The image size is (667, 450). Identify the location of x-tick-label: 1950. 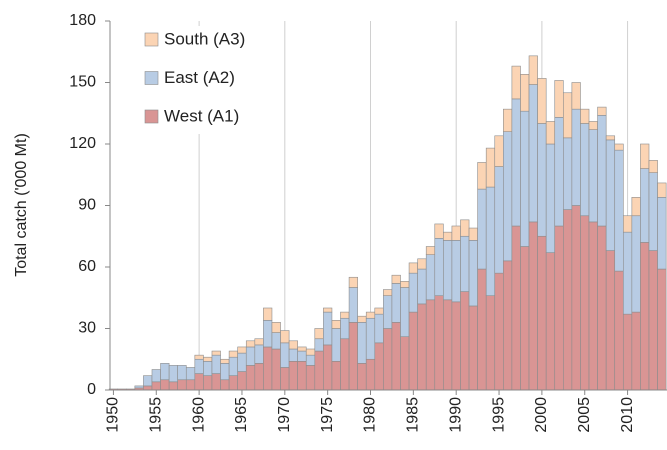
(113, 415).